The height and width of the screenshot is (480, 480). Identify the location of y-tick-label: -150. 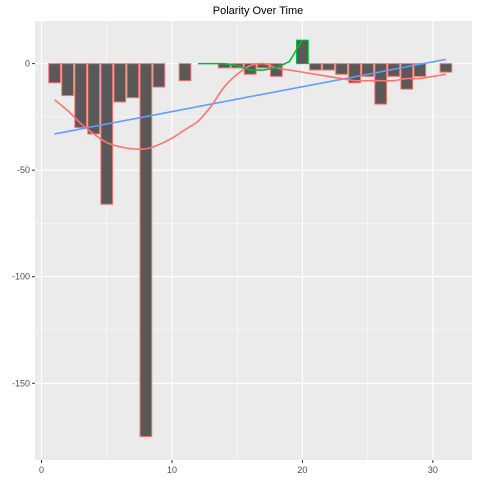
(21, 383).